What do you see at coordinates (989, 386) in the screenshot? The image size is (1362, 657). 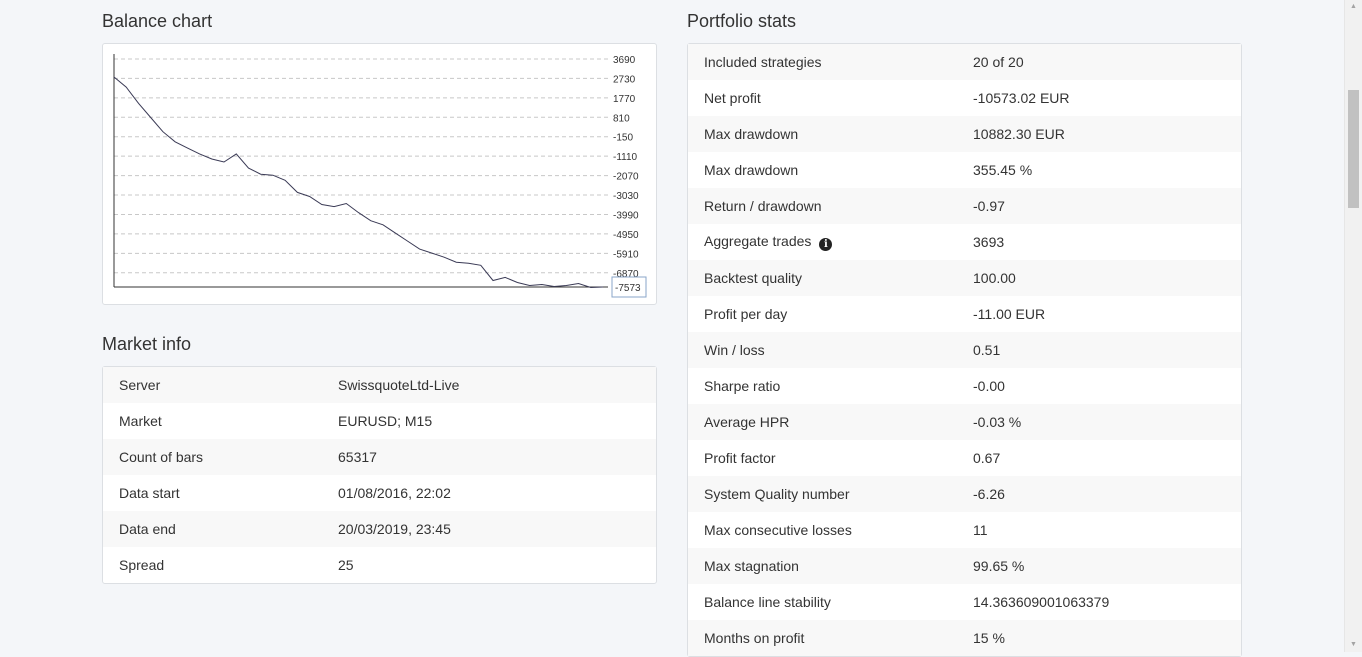 I see `row-value: -0.00` at bounding box center [989, 386].